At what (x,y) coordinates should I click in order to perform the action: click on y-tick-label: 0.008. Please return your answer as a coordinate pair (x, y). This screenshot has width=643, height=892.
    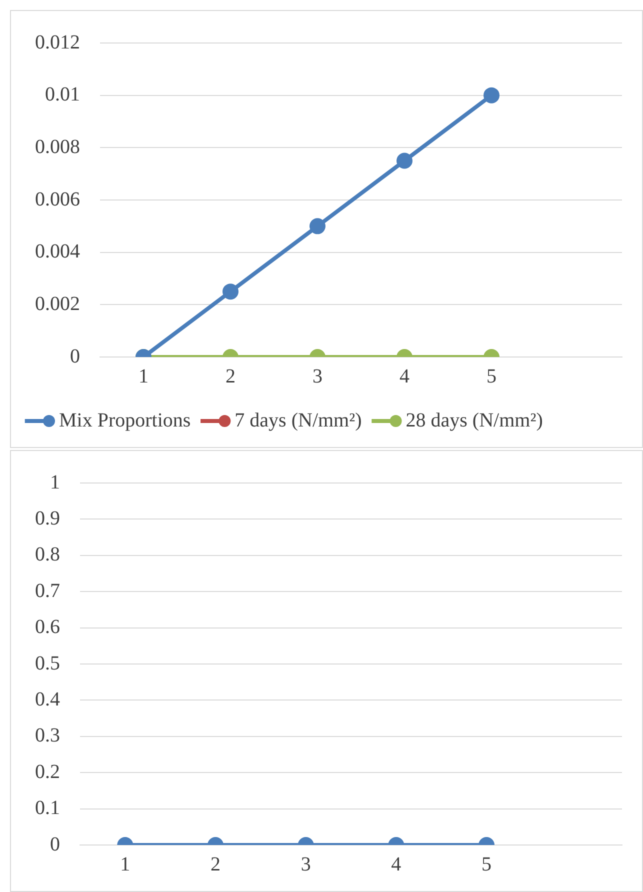
    Looking at the image, I should click on (57, 147).